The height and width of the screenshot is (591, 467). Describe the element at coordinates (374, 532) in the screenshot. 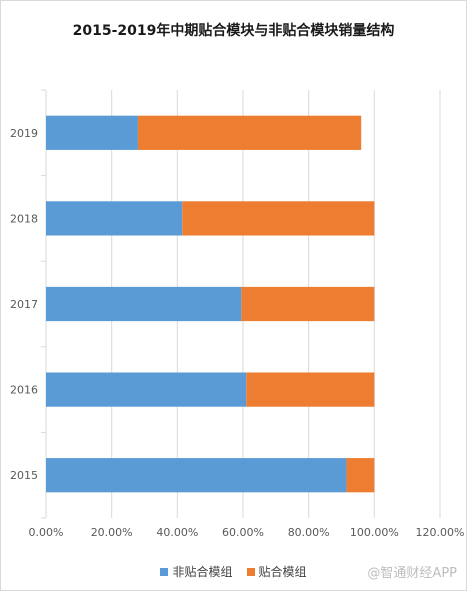

I see `x-tick-label: 100.00%` at that location.